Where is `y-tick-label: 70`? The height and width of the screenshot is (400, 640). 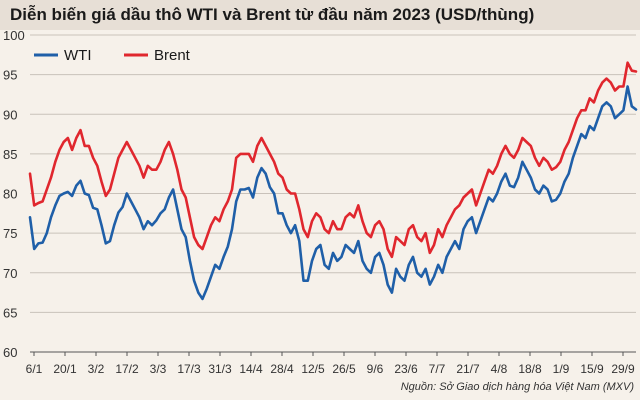
y-tick-label: 70 is located at coordinates (10, 273).